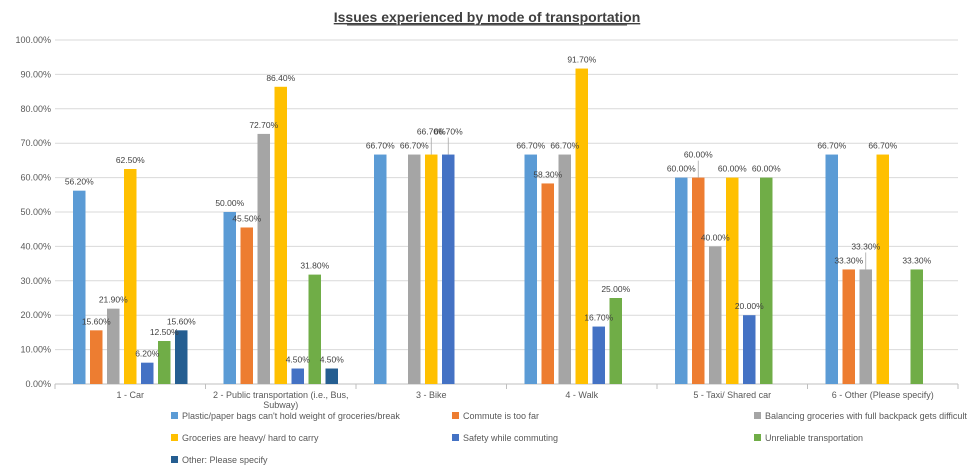 This screenshot has height=474, width=974. Describe the element at coordinates (35, 350) in the screenshot. I see `y-tick-label: 10.00%` at that location.